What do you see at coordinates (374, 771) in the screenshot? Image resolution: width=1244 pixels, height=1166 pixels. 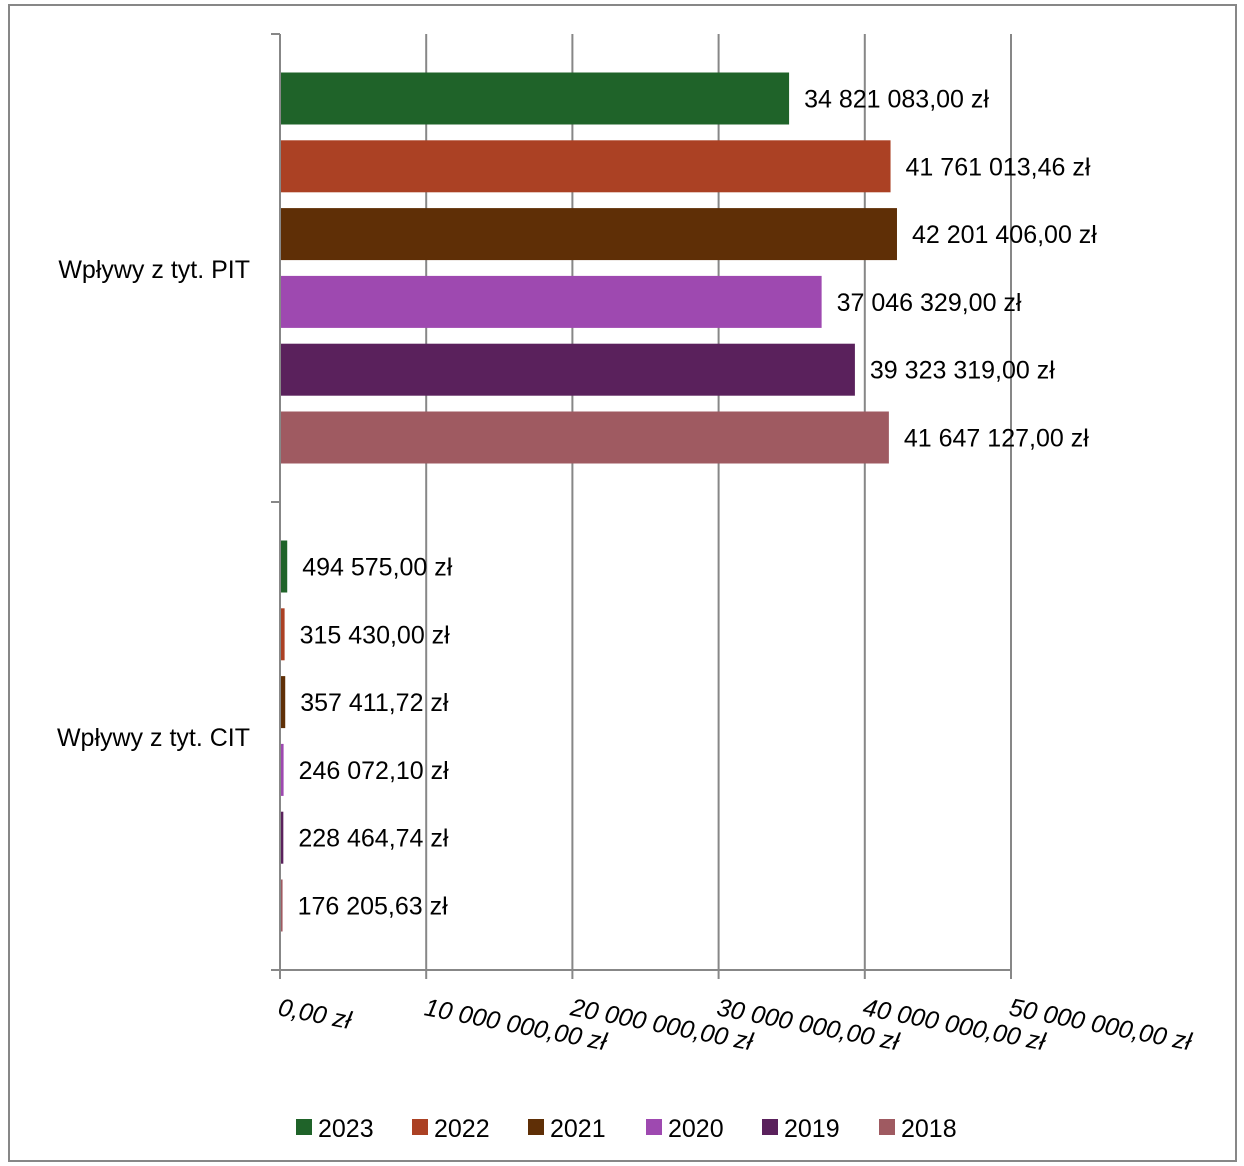 I see `data-label: 246 072,10 zł` at bounding box center [374, 771].